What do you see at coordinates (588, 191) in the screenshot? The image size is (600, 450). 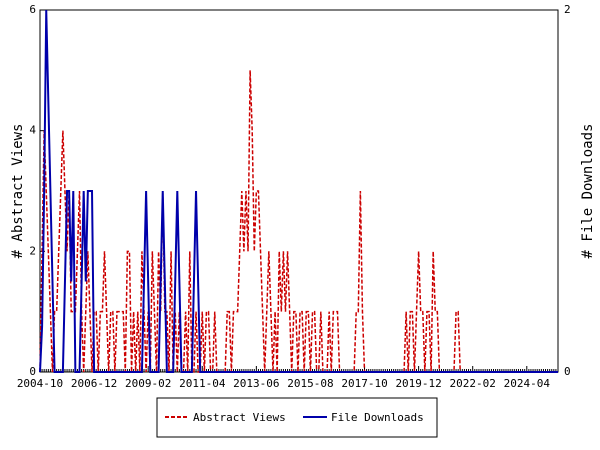 I see `y2-axis-title: # File Downloads` at bounding box center [588, 191].